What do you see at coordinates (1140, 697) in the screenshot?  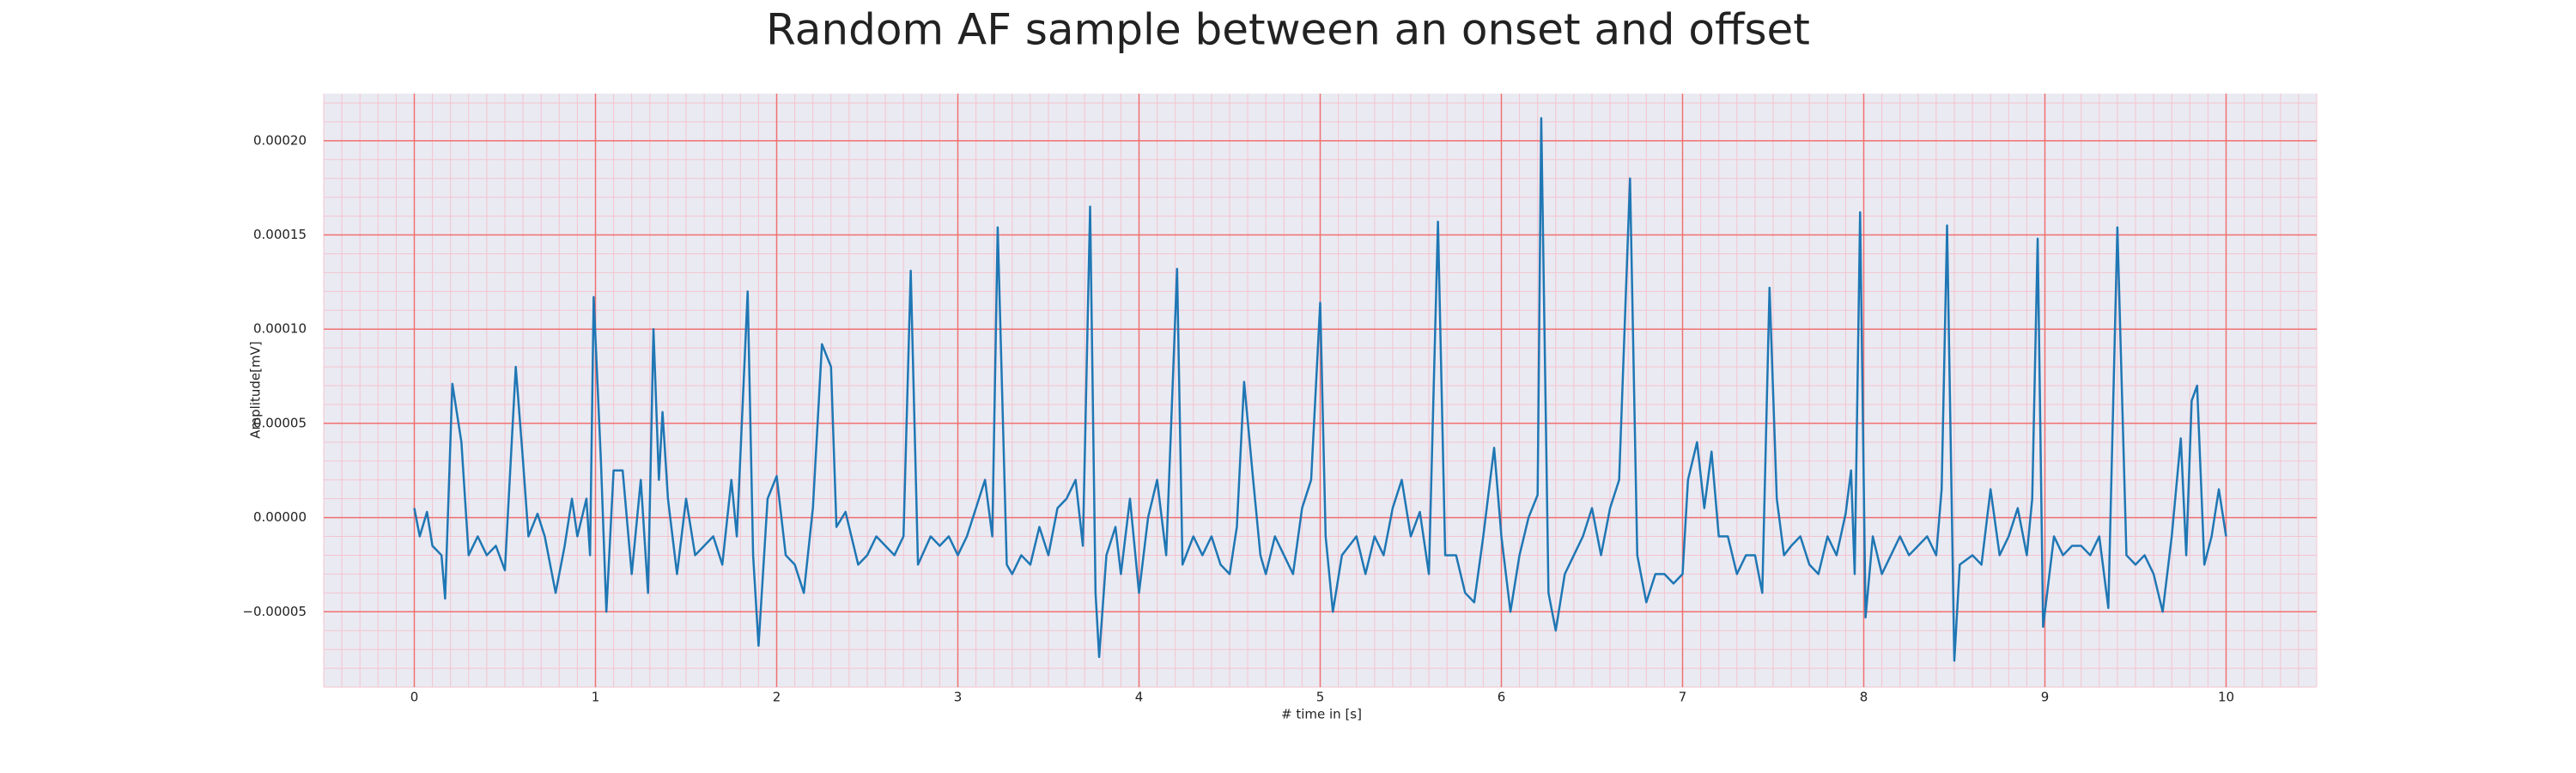 I see `x-tick-label: 4` at bounding box center [1140, 697].